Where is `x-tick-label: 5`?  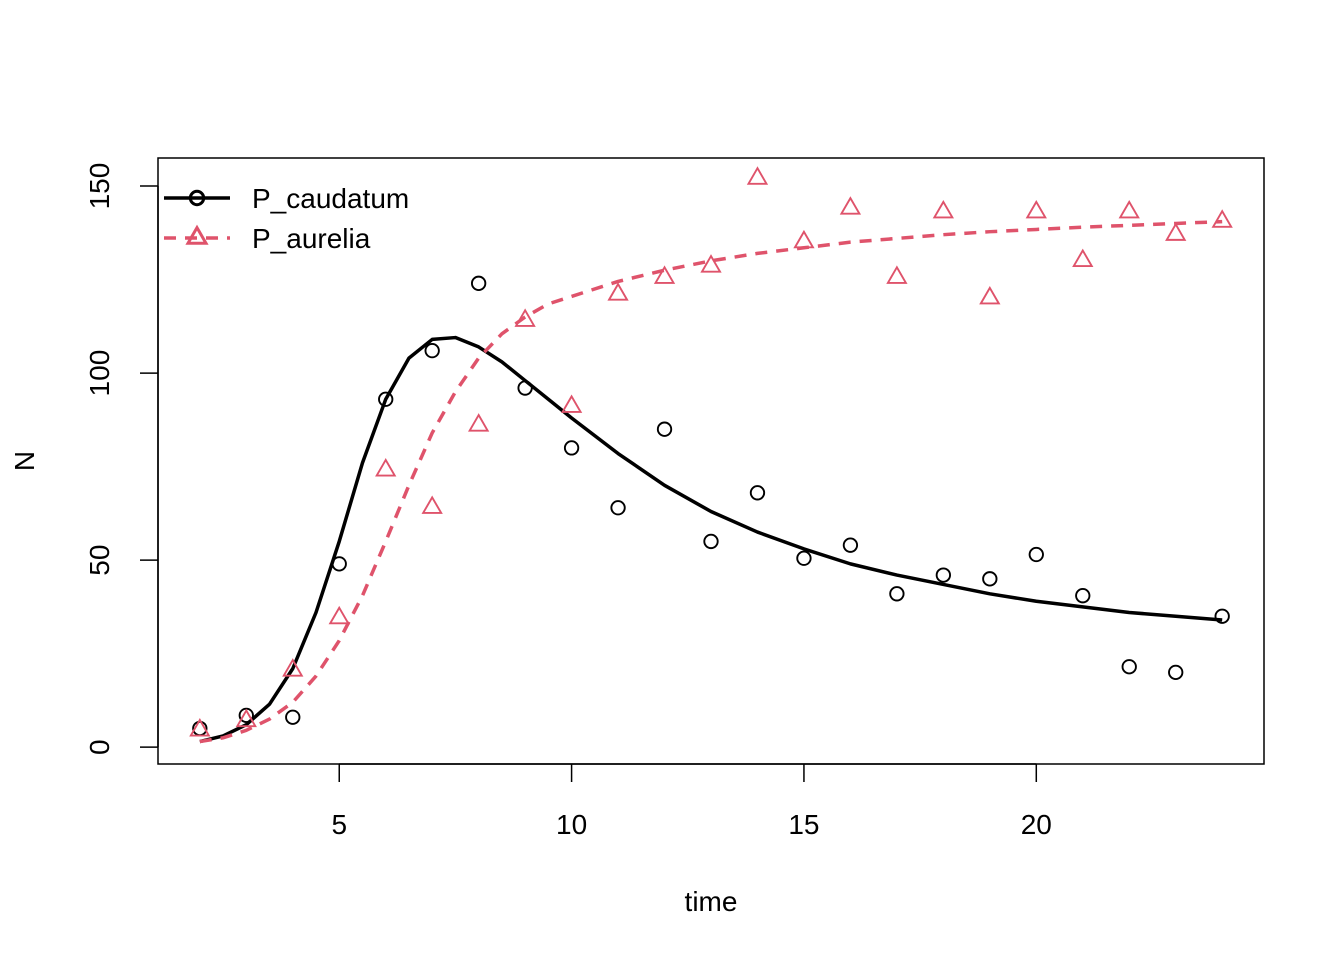
x-tick-label: 5 is located at coordinates (339, 824).